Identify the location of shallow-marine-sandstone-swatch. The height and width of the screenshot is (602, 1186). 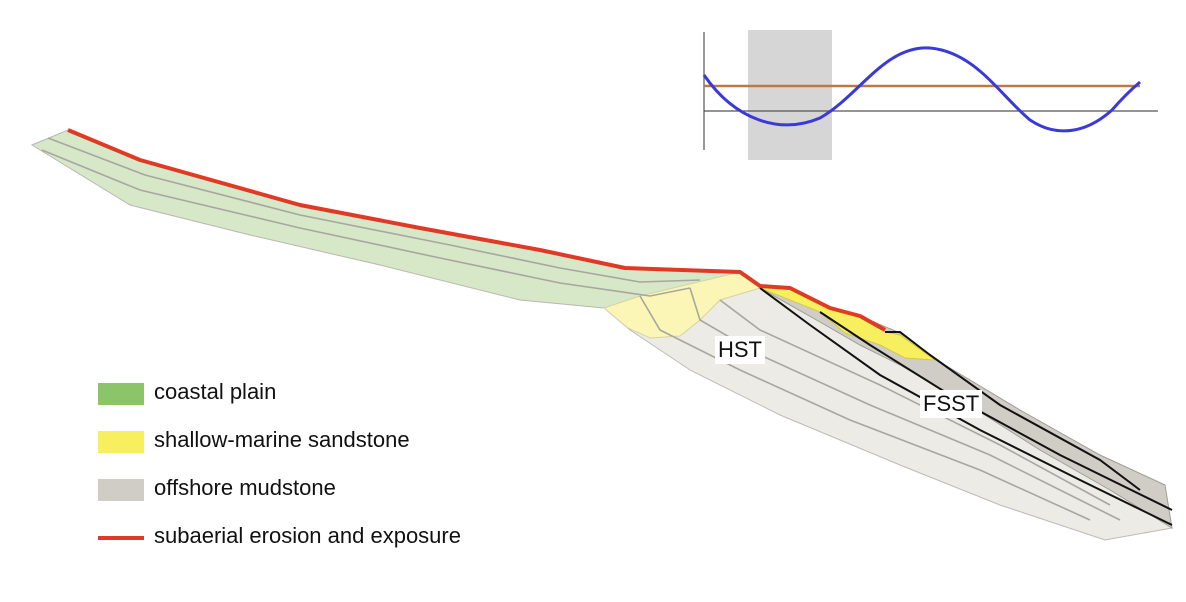
(121, 442).